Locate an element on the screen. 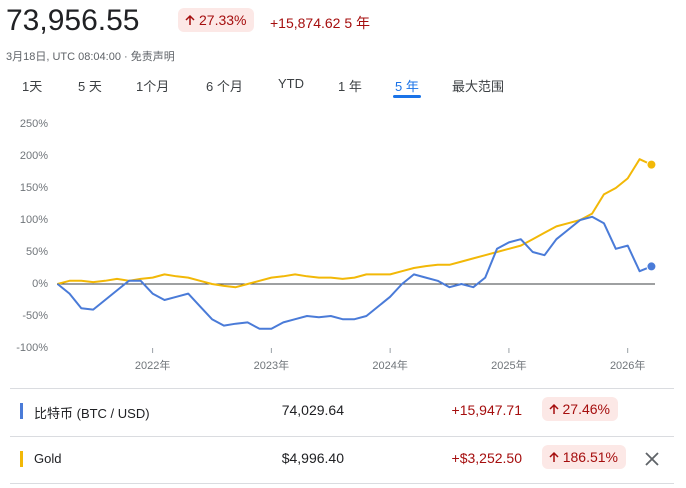 Image resolution: width=686 pixels, height=488 pixels. disclaimer-link: 免责声明 is located at coordinates (152, 57).